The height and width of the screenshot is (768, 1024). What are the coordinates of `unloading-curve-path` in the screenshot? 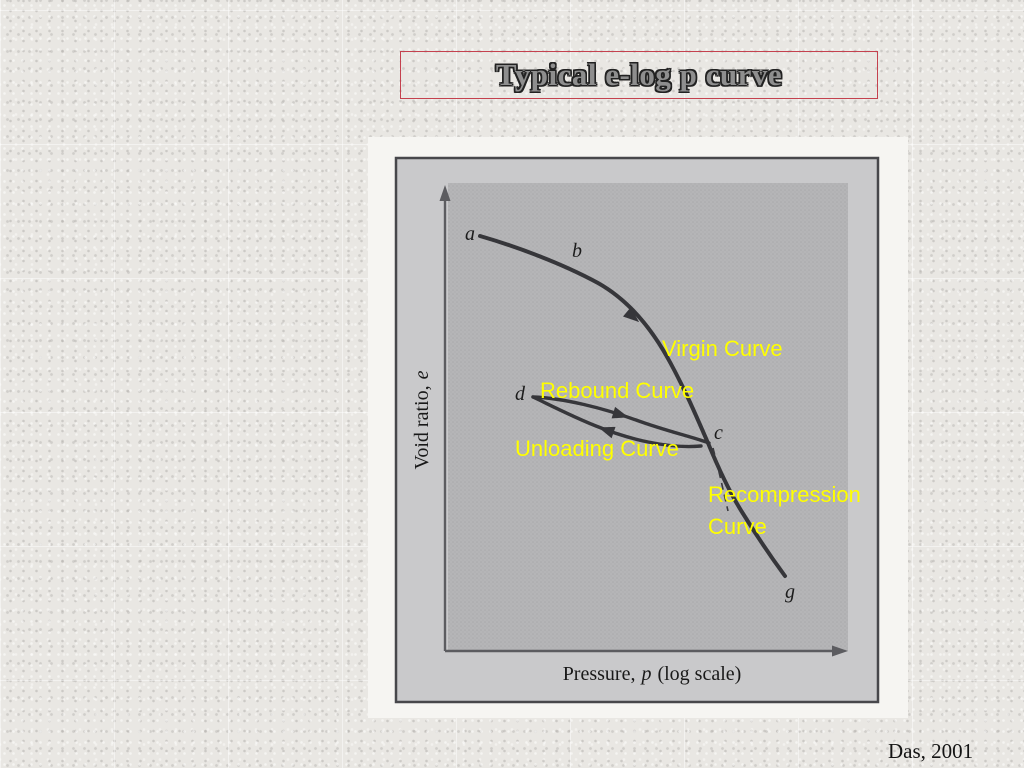 It's located at (617, 422).